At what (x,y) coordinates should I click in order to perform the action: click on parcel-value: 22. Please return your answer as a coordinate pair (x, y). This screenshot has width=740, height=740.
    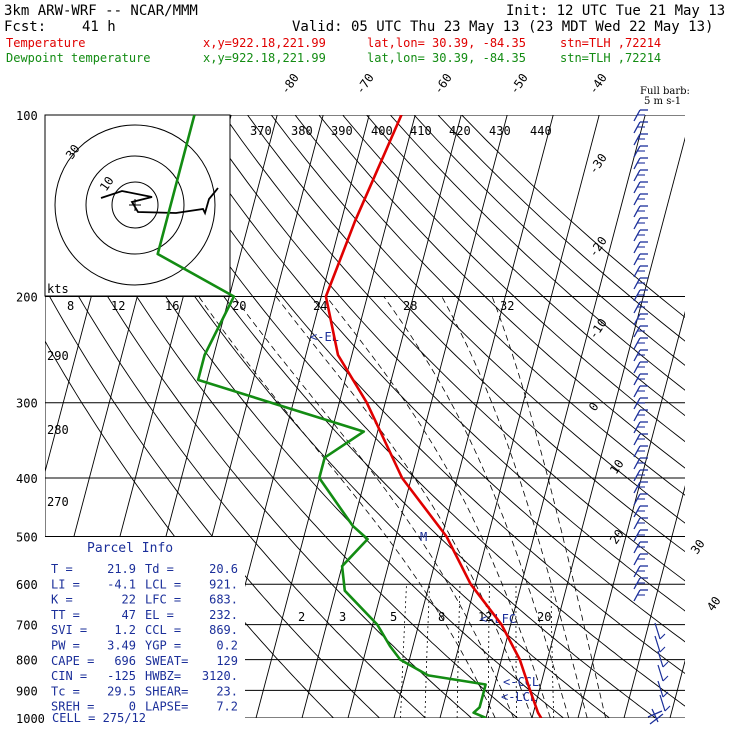
    Looking at the image, I should click on (129, 600).